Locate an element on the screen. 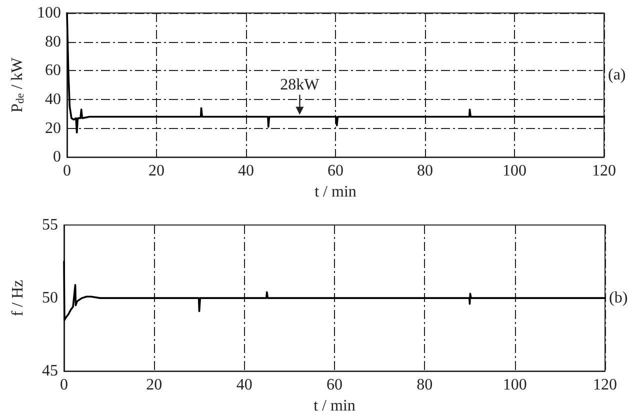 The width and height of the screenshot is (634, 419). annotation: 28kW is located at coordinates (300, 85).